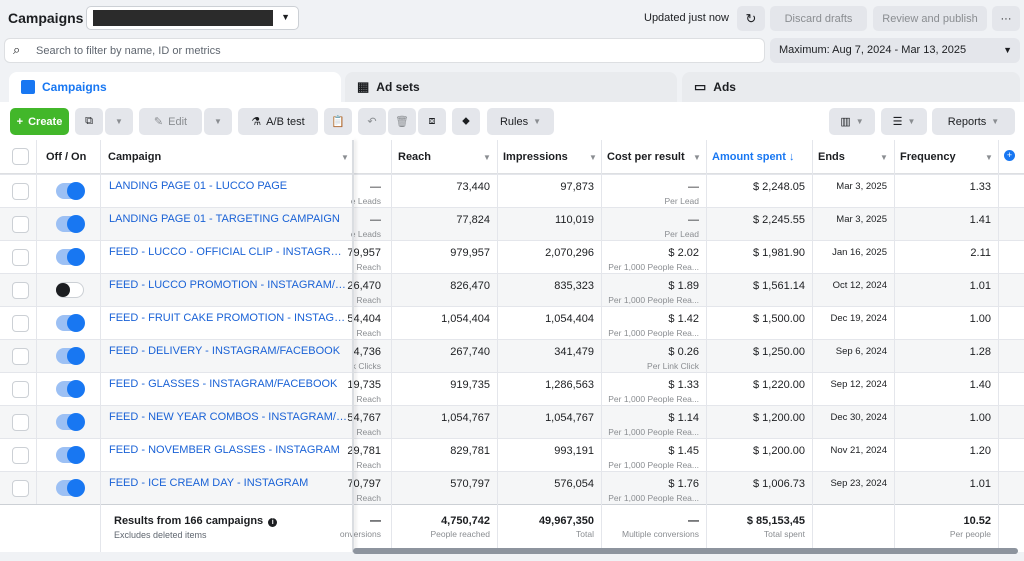 This screenshot has width=1024, height=561. What do you see at coordinates (853, 356) in the screenshot?
I see `ends-cell: Sep 6, 2024` at bounding box center [853, 356].